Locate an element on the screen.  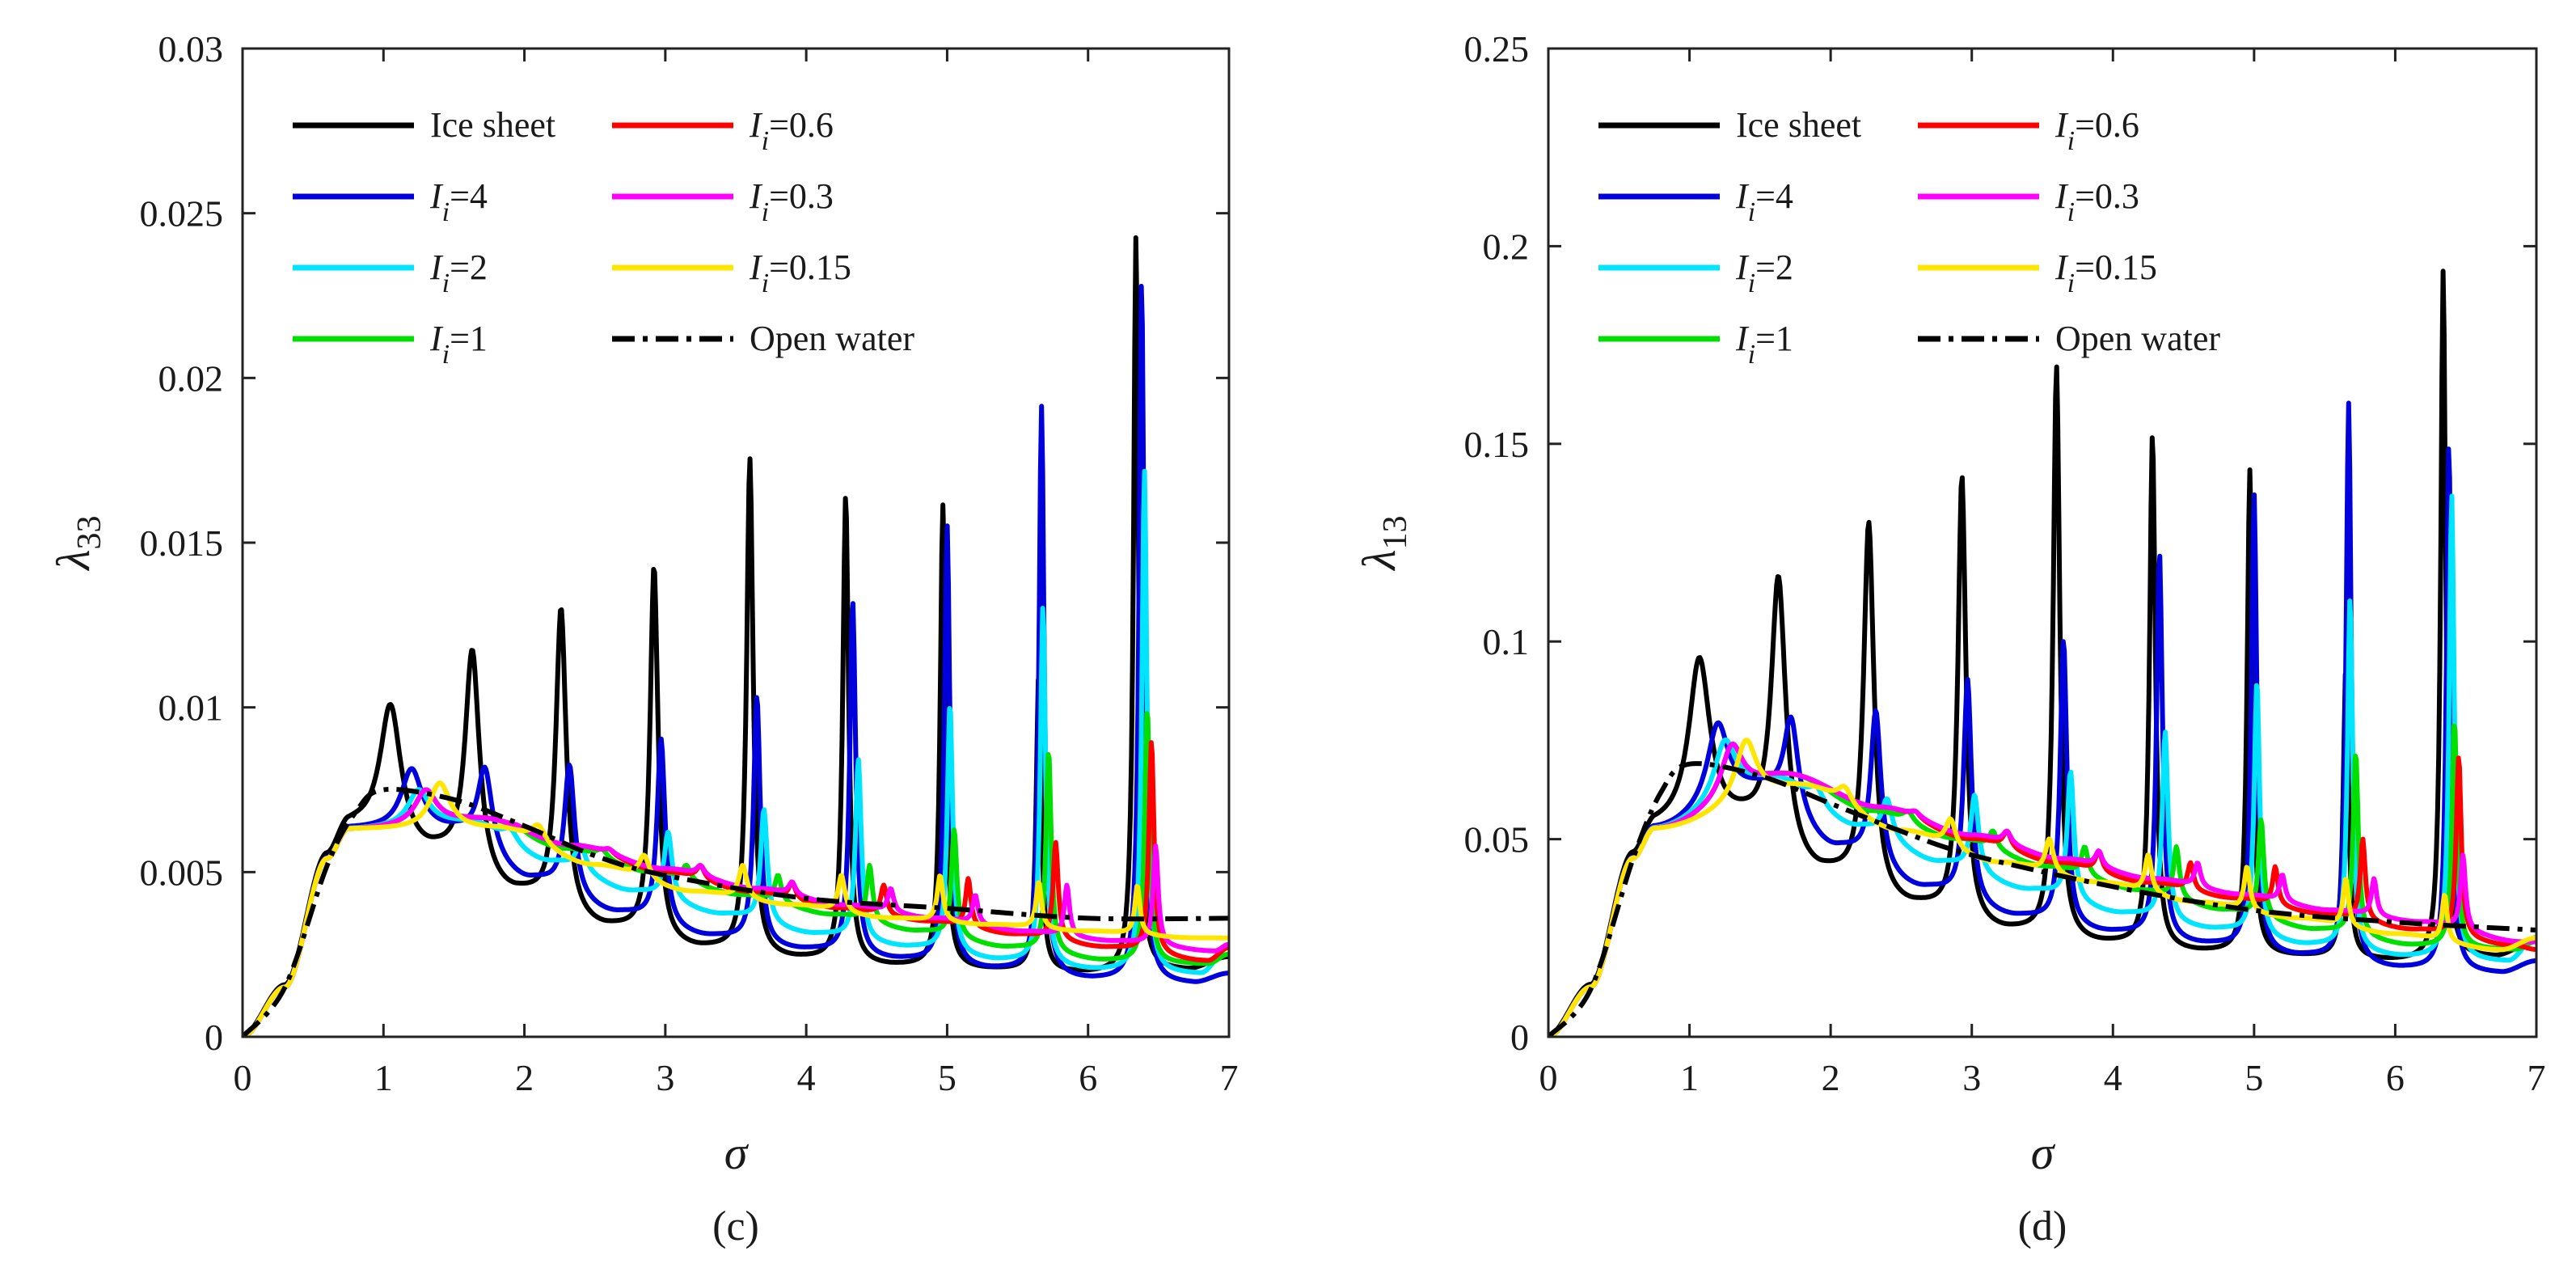
panel-d-x-axis-label: σ is located at coordinates (2043, 1153).